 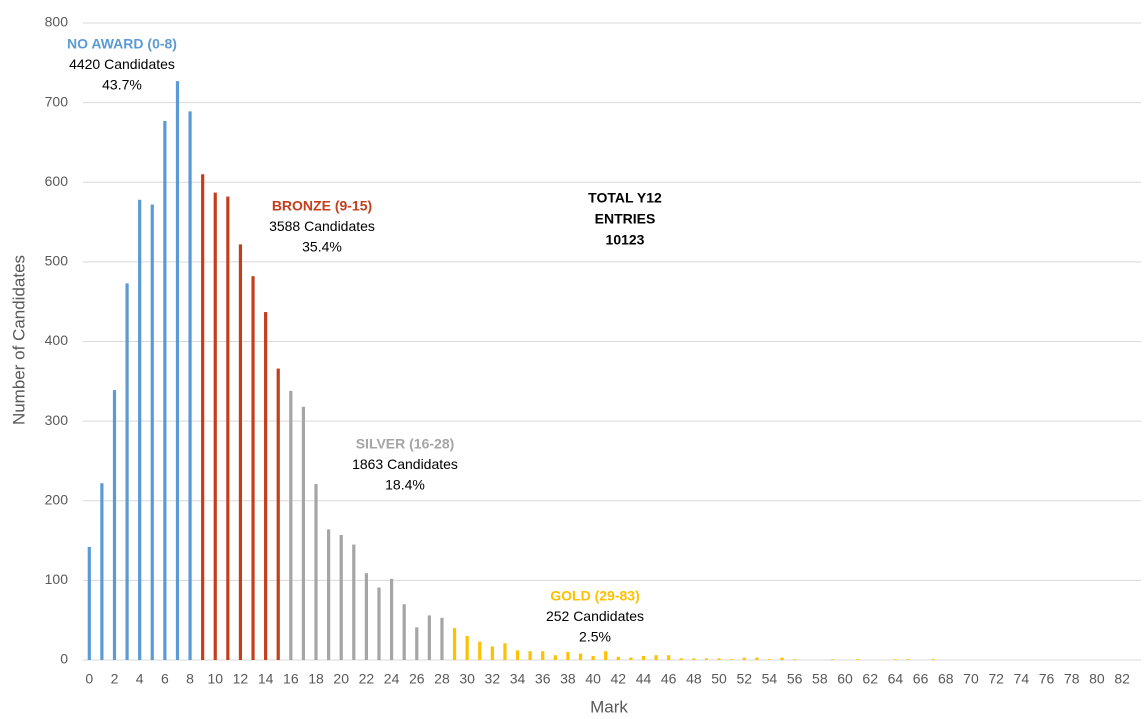 What do you see at coordinates (367, 679) in the screenshot?
I see `x-tick-label: 22` at bounding box center [367, 679].